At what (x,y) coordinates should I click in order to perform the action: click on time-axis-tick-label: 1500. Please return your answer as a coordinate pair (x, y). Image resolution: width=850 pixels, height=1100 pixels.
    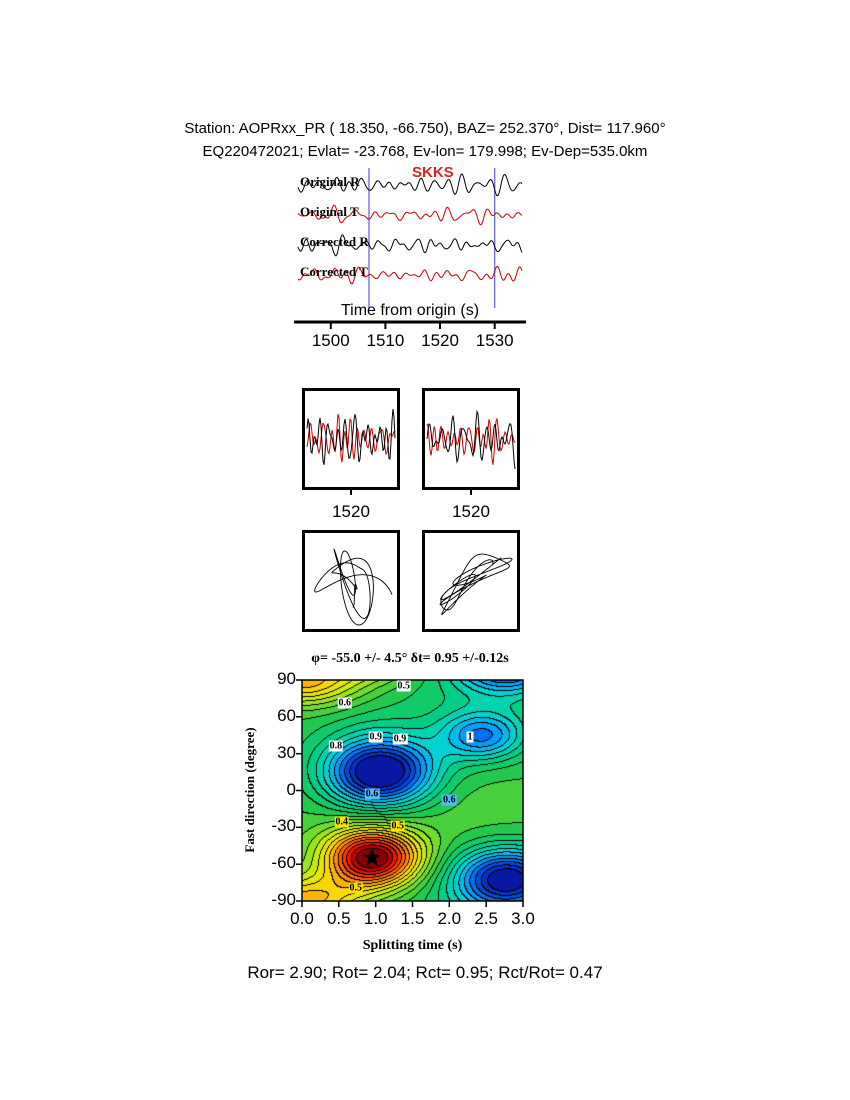
    Looking at the image, I should click on (330, 340).